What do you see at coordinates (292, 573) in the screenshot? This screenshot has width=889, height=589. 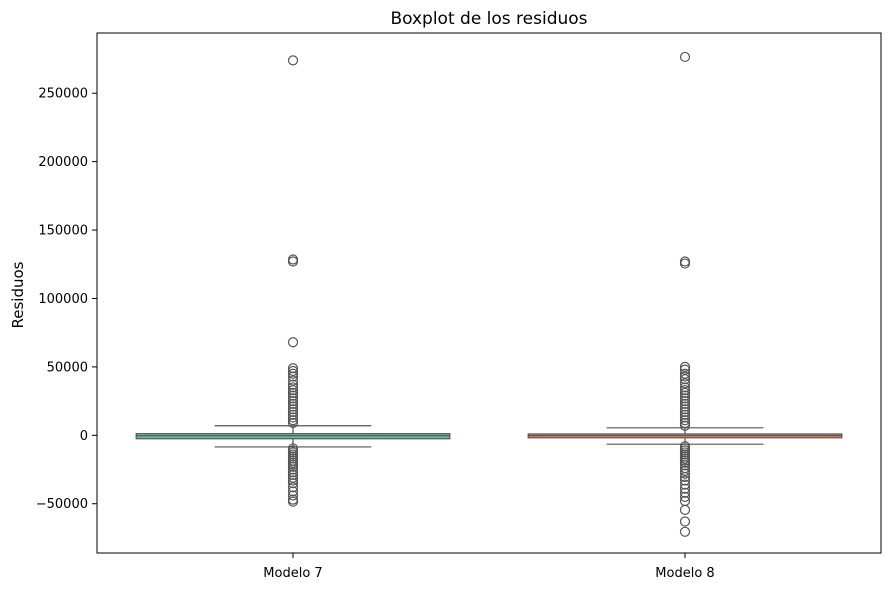 I see `x-tick-label: Modelo 7` at bounding box center [292, 573].